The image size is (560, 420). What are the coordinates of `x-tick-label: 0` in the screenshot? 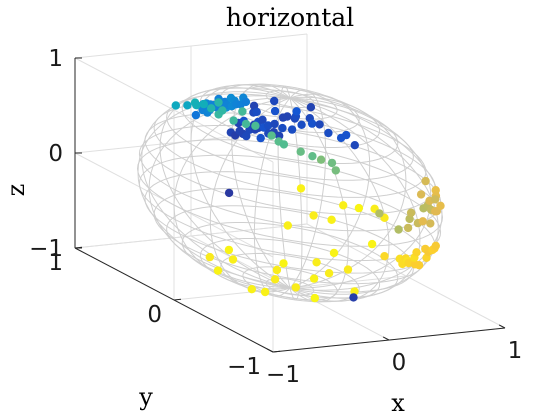 It's located at (399, 363).